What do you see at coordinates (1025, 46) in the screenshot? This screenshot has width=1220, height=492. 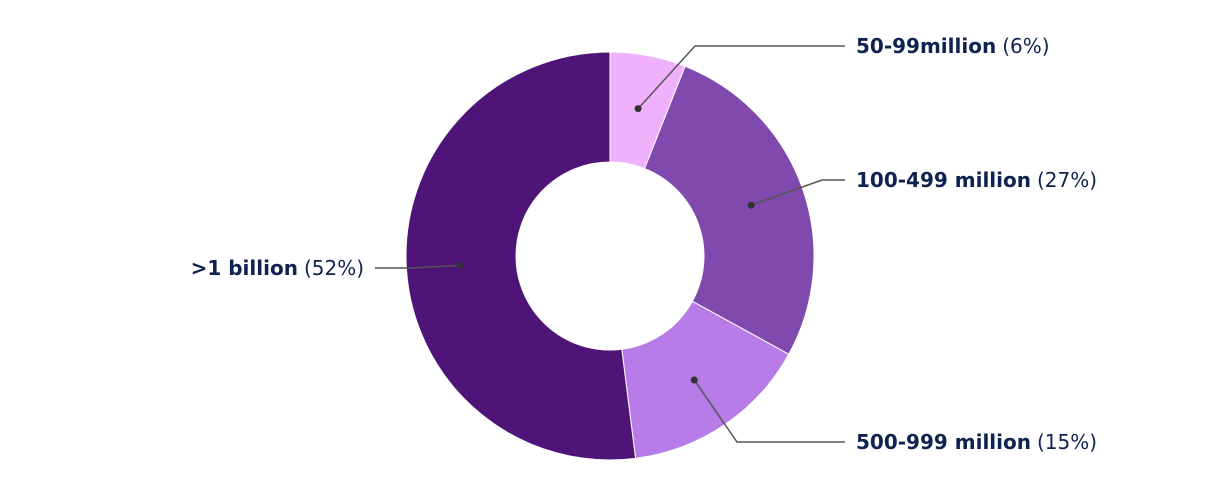 I see `slice-value: (6%)` at bounding box center [1025, 46].